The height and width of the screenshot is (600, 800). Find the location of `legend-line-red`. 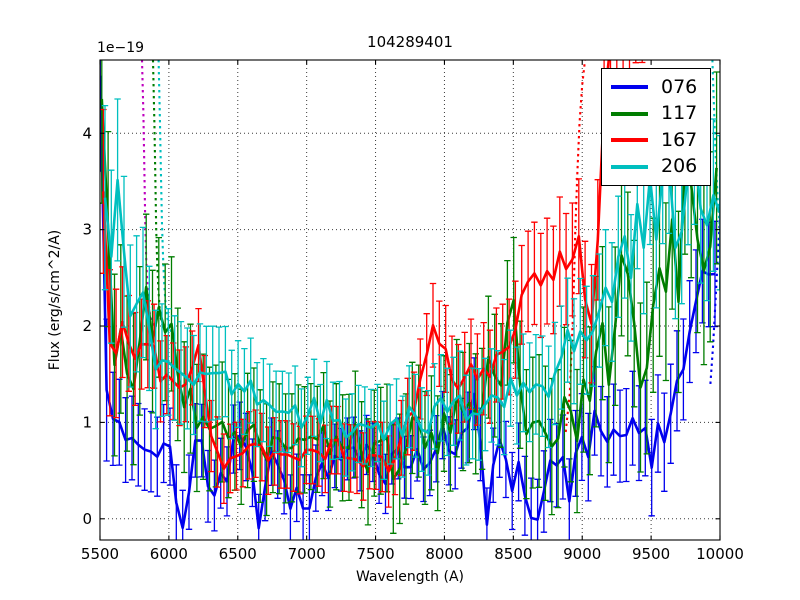

legend-line-red is located at coordinates (629, 140).